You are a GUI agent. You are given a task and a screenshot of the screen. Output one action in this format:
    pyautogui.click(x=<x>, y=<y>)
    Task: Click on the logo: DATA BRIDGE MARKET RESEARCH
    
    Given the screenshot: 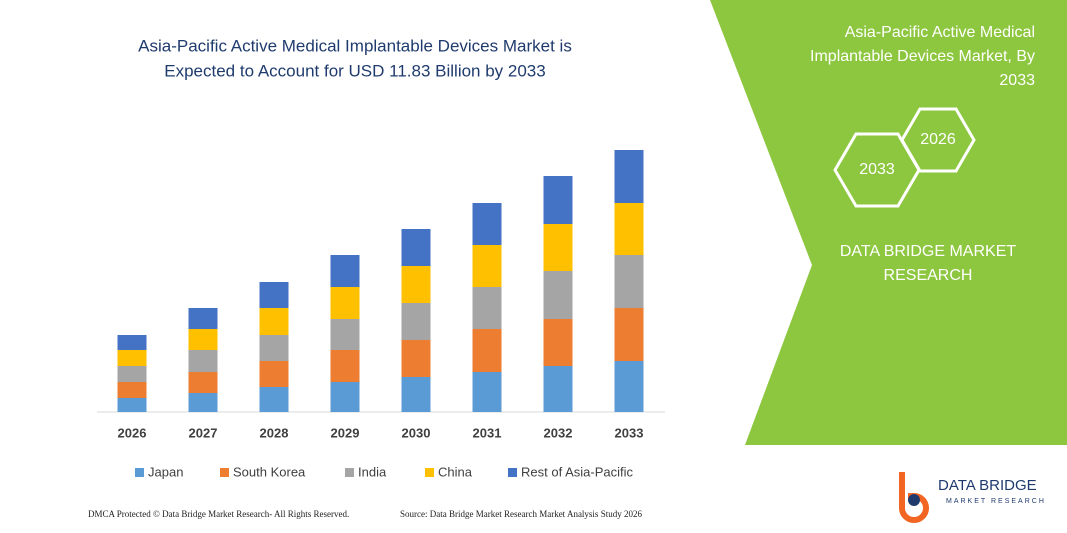 What is the action you would take?
    pyautogui.click(x=972, y=497)
    